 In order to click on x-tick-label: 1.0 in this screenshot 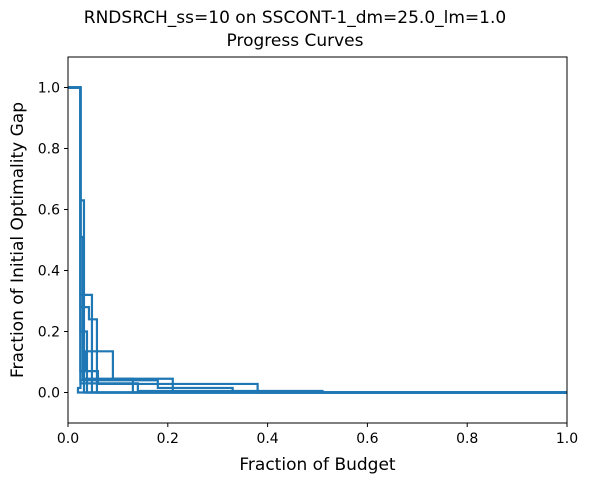, I will do `click(567, 439)`.